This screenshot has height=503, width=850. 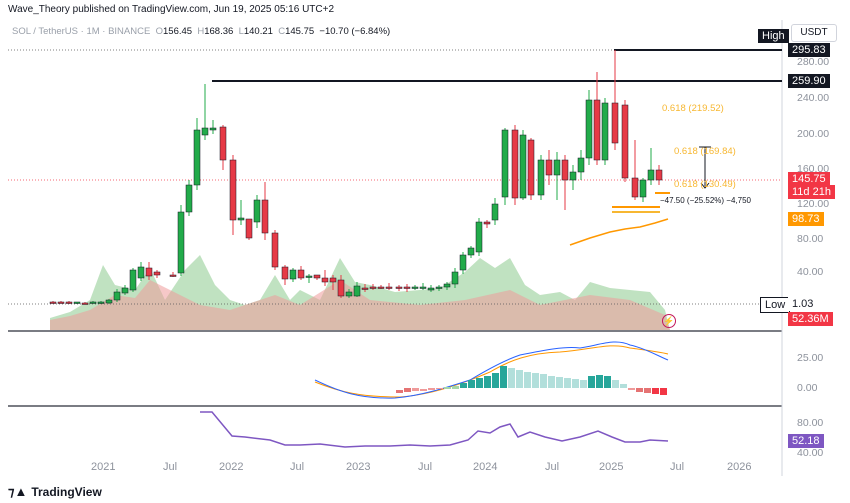 What do you see at coordinates (806, 441) in the screenshot?
I see `rsi-value-tag: 52.18` at bounding box center [806, 441].